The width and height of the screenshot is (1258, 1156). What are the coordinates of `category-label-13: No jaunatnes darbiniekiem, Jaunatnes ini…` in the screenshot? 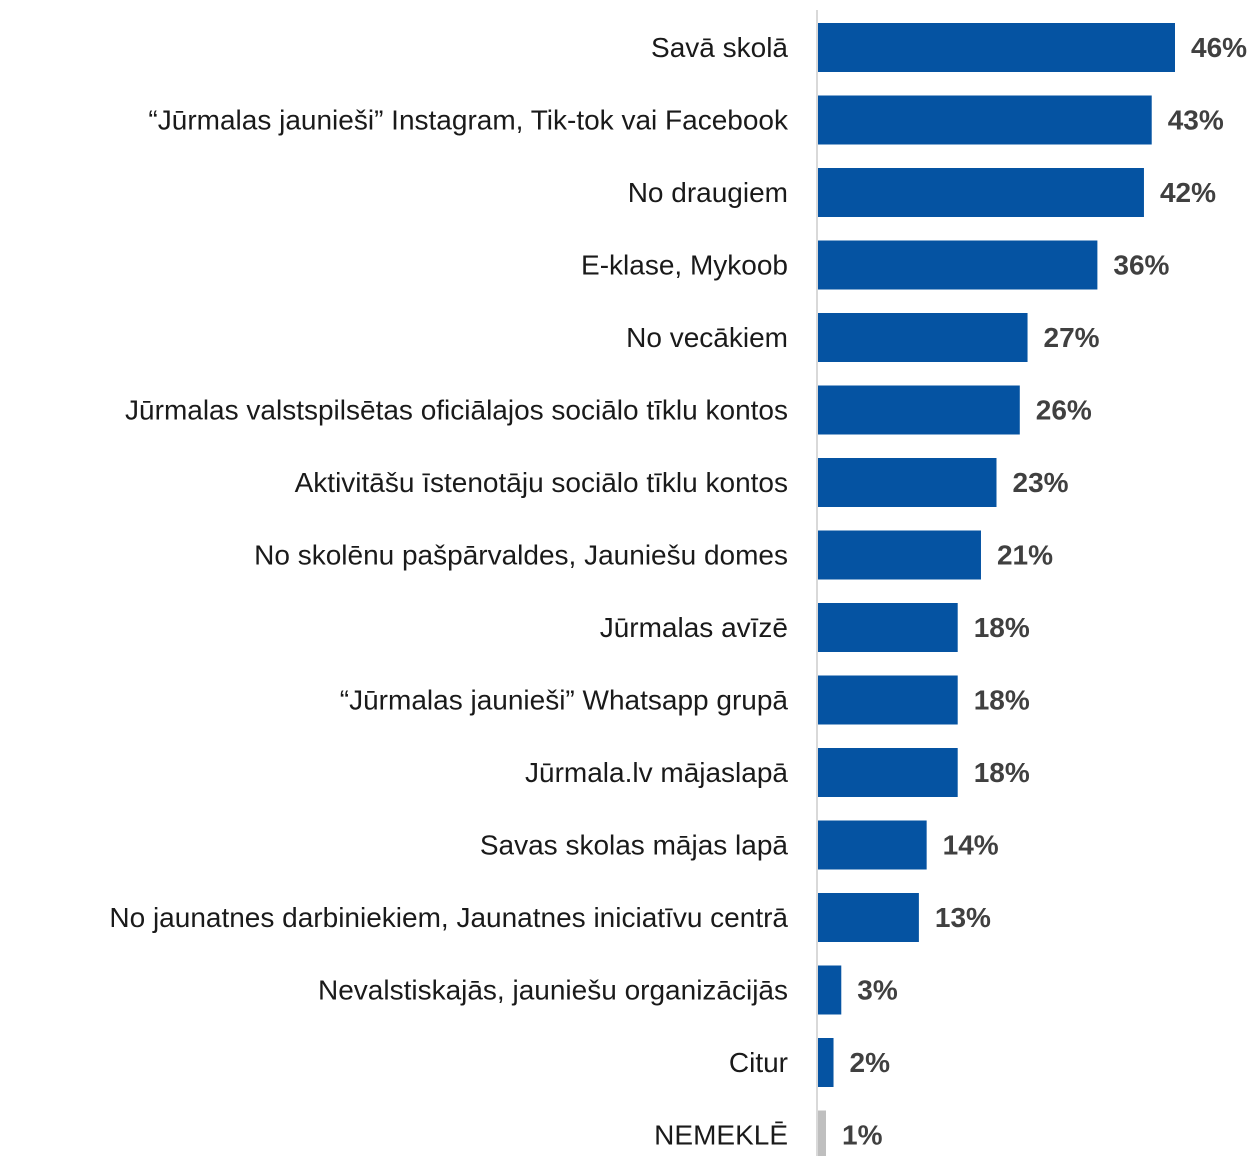 It's located at (448, 917).